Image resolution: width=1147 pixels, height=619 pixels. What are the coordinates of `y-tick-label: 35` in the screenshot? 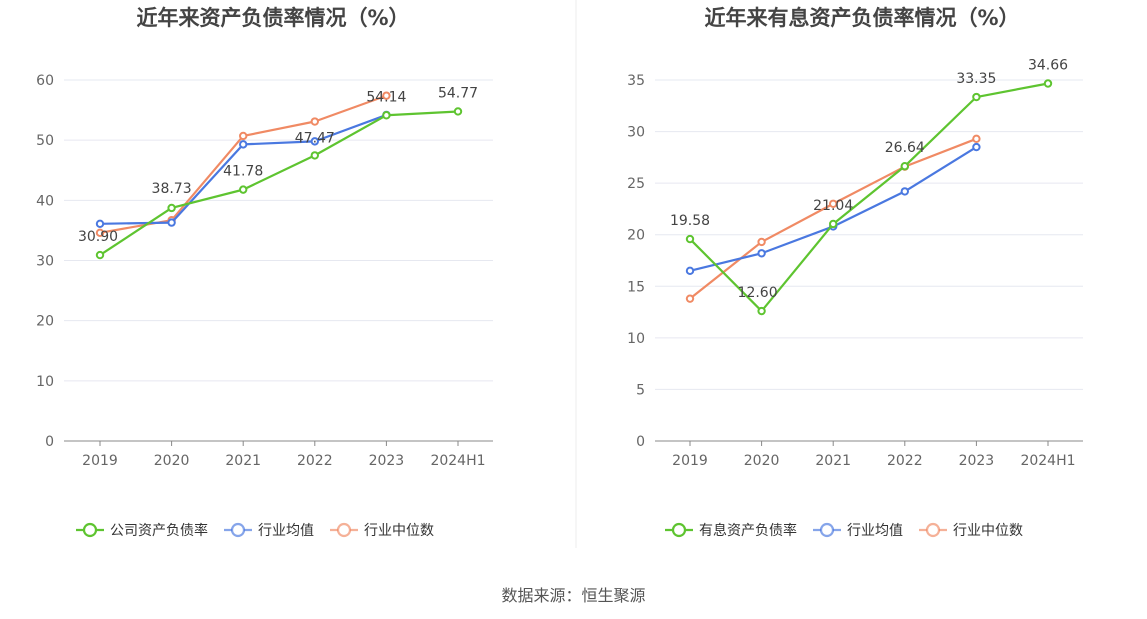 It's located at (636, 81).